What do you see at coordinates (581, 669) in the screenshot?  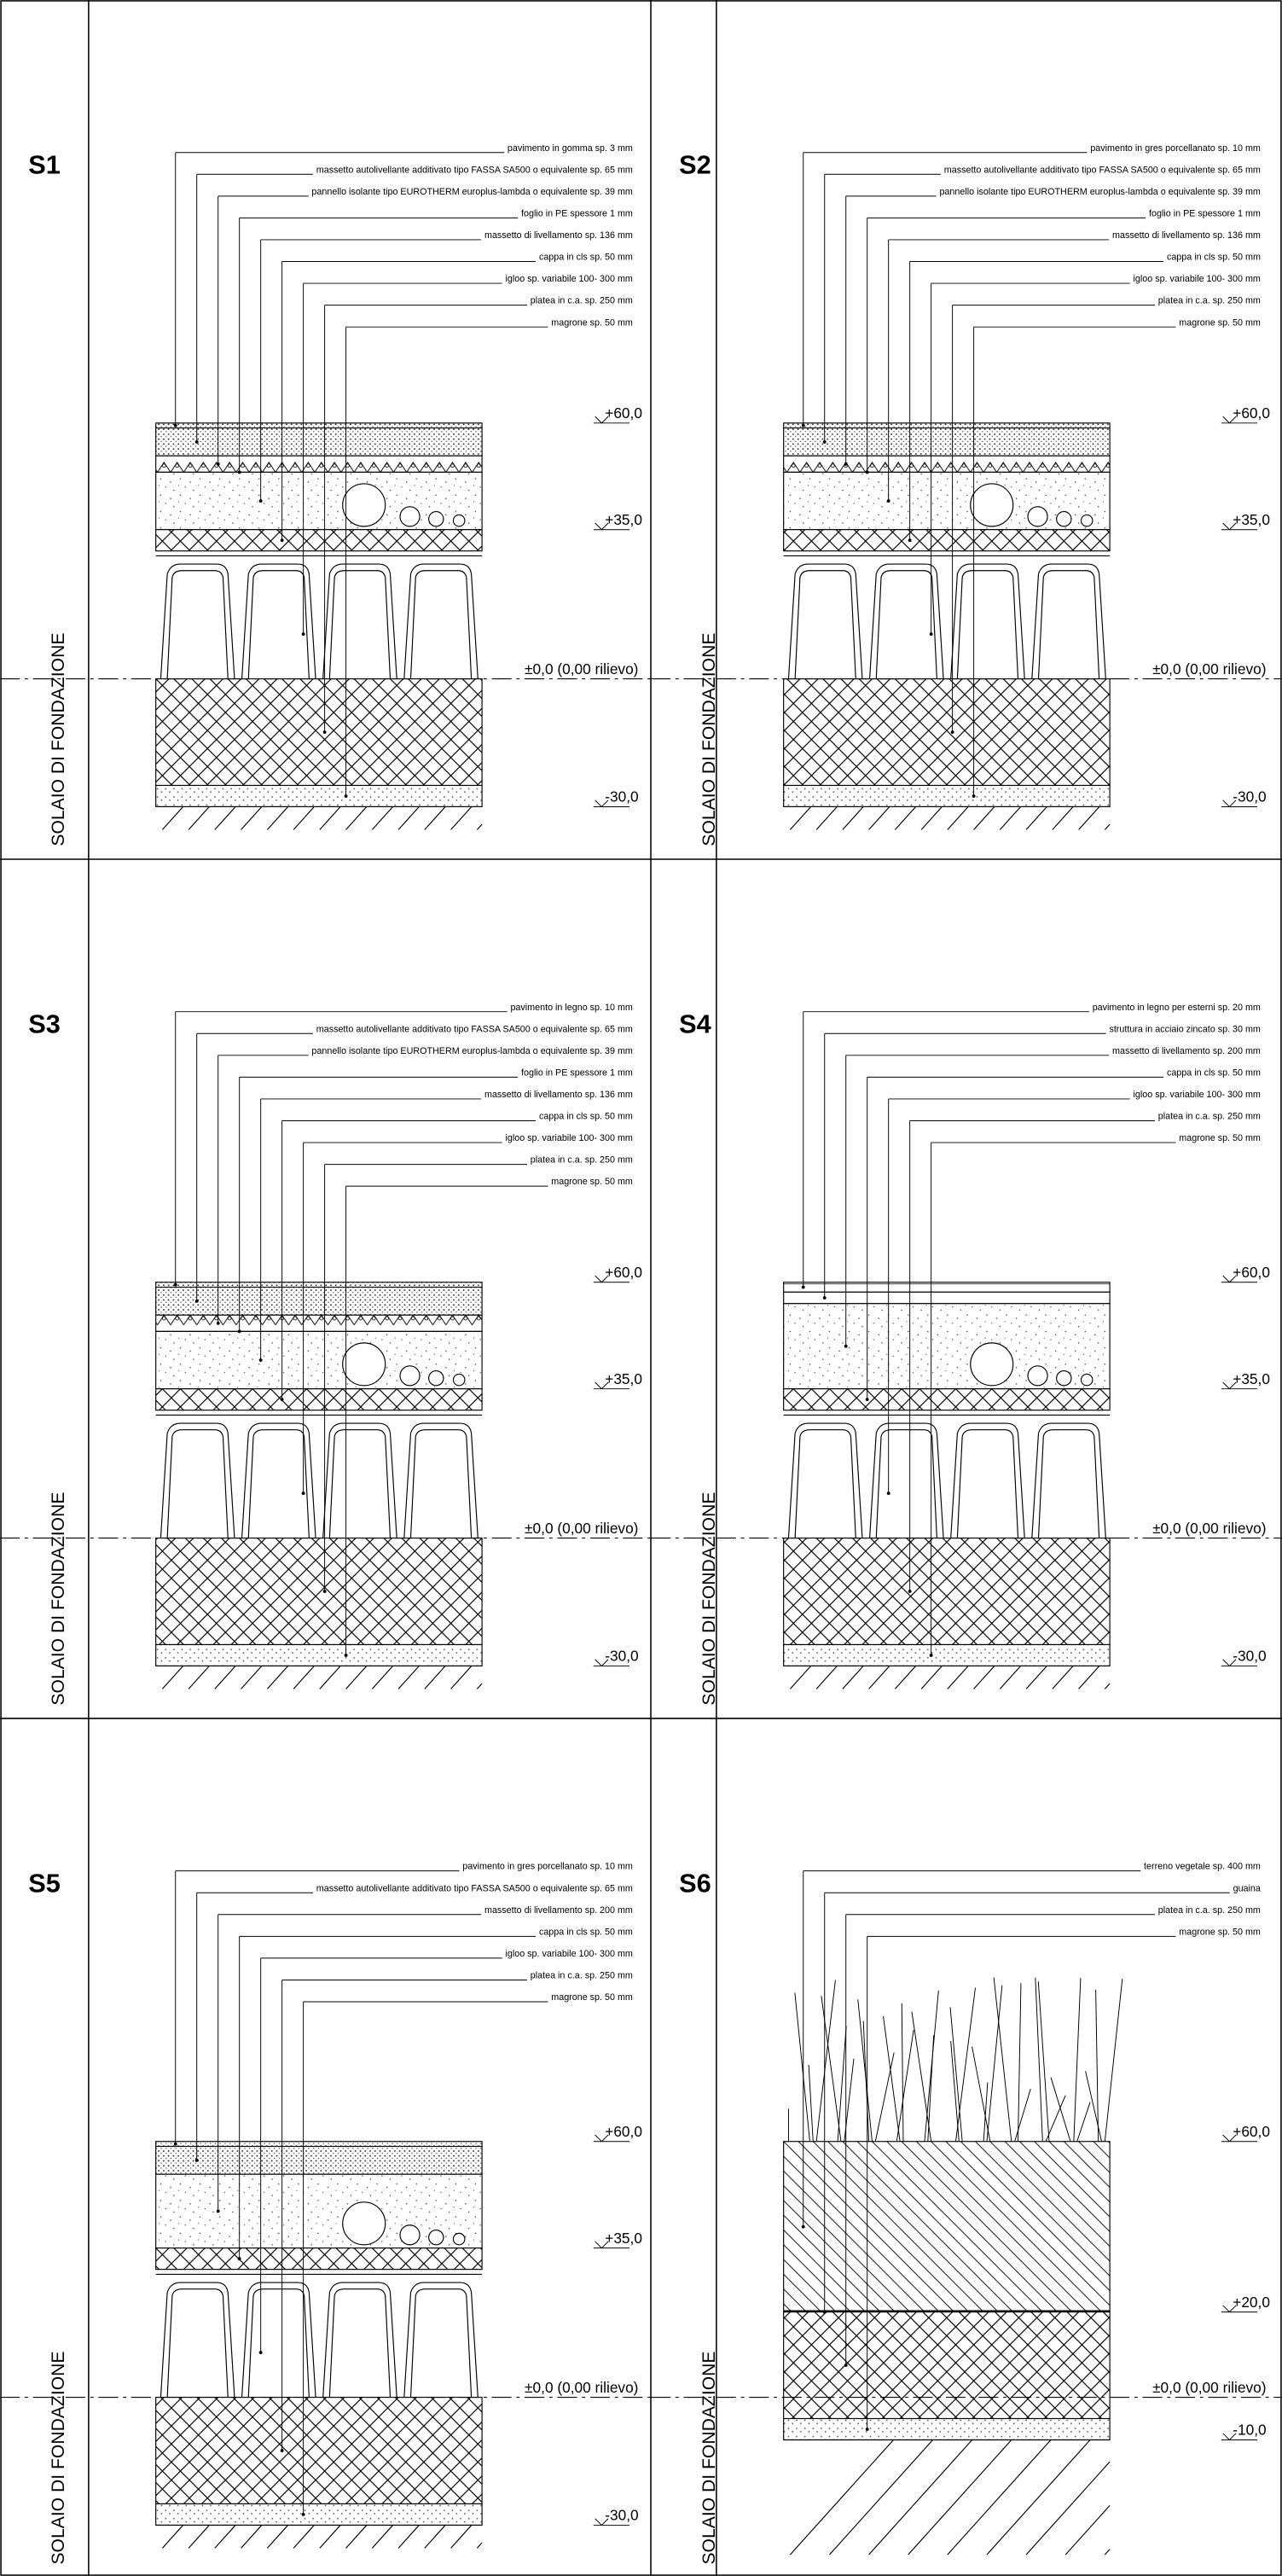 I see `level-label: ±0,0 (0,00 rilievo)` at bounding box center [581, 669].